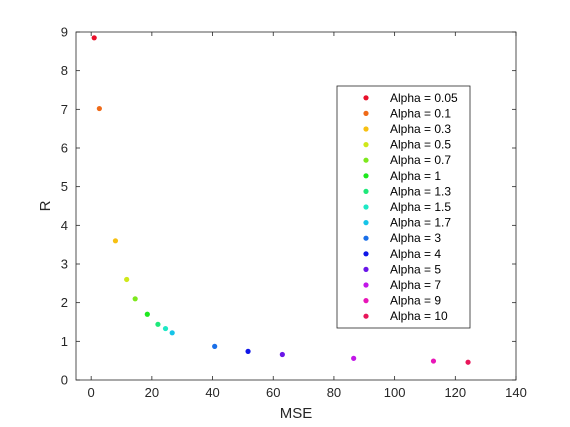 The height and width of the screenshot is (427, 570). What do you see at coordinates (420, 145) in the screenshot?
I see `legend-entry: Alpha = 0.5` at bounding box center [420, 145].